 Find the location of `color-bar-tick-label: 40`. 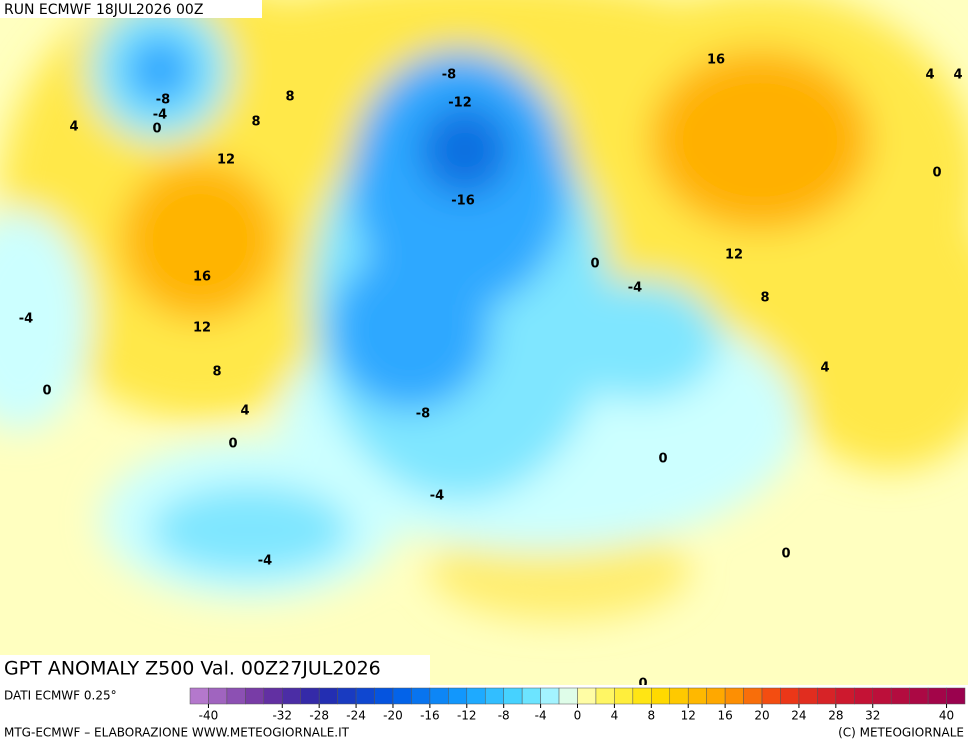

color-bar-tick-label: 40 is located at coordinates (946, 716).